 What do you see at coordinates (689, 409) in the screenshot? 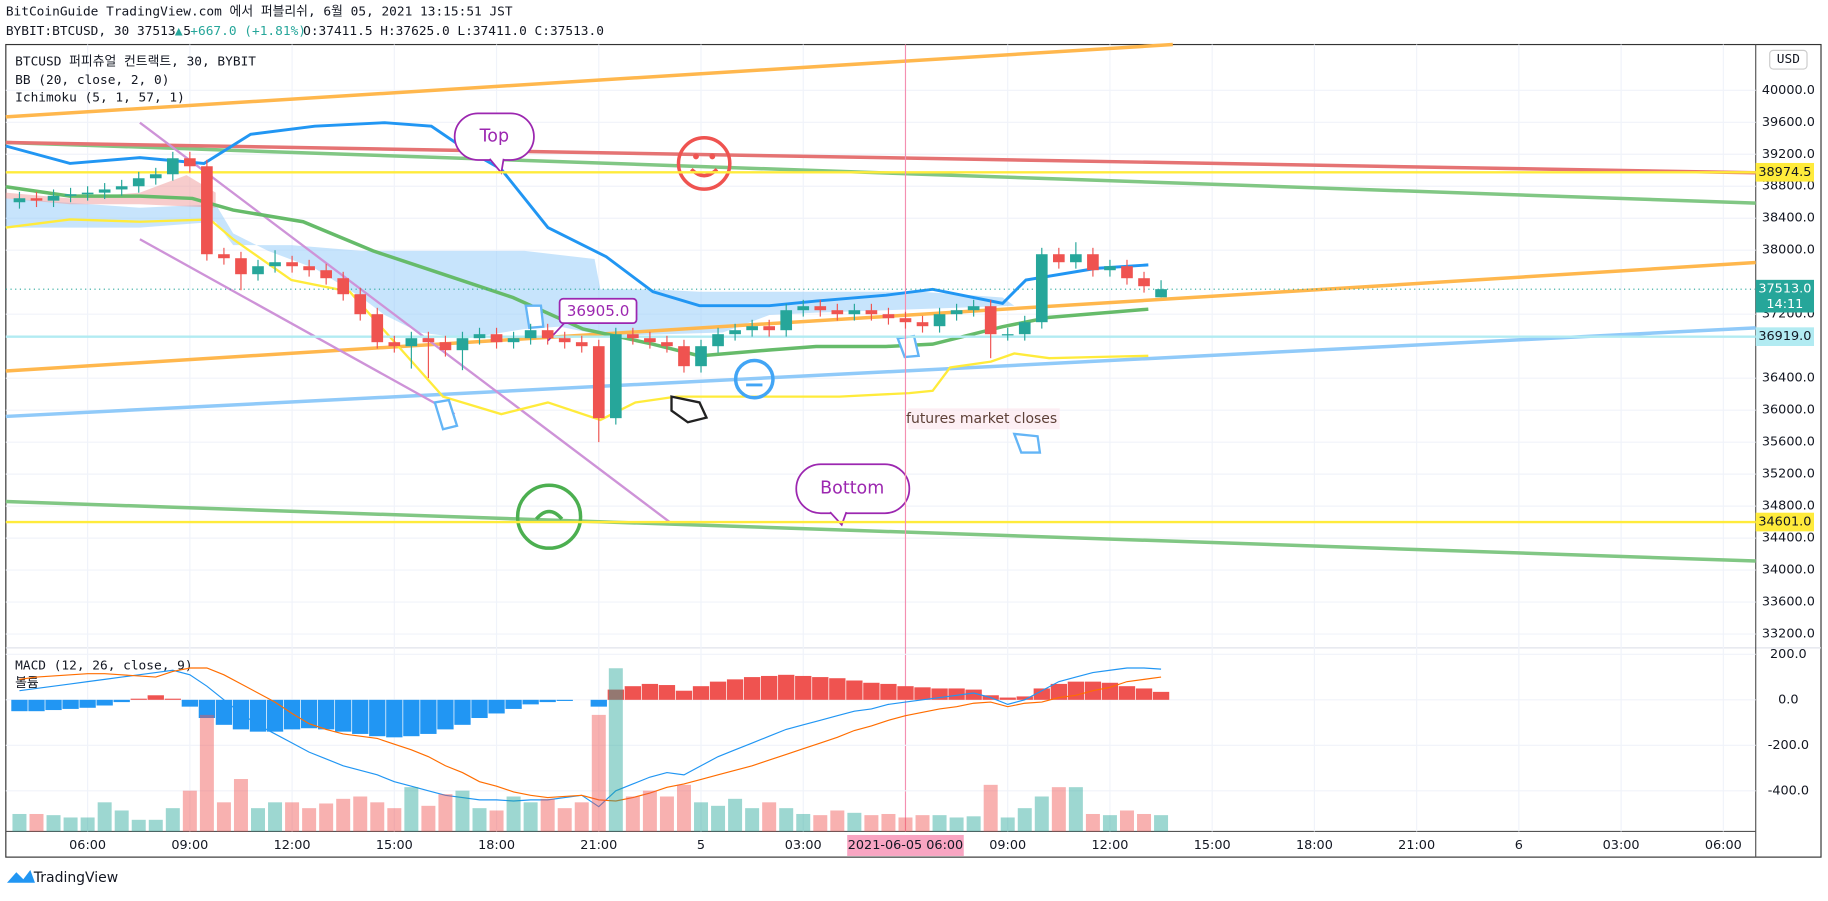
I see `hand-icon` at bounding box center [689, 409].